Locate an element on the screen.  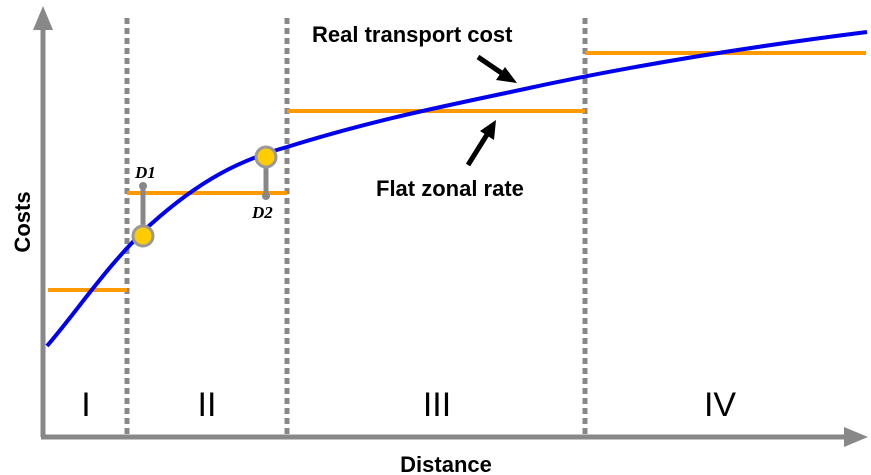
y-axis-arrowhead is located at coordinates (43, 18).